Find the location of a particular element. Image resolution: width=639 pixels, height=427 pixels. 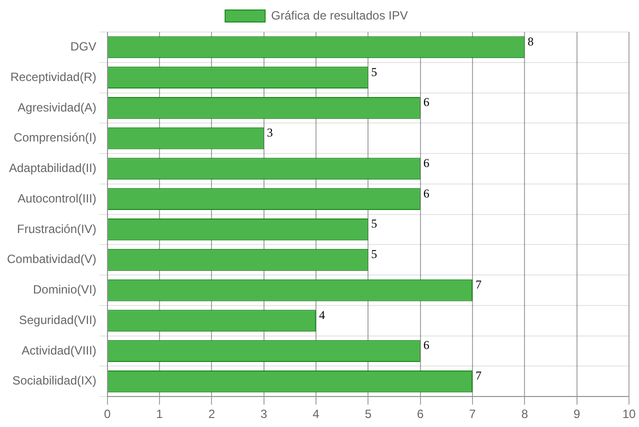

y-tick-label: Seguridad(VII) is located at coordinates (57, 319).